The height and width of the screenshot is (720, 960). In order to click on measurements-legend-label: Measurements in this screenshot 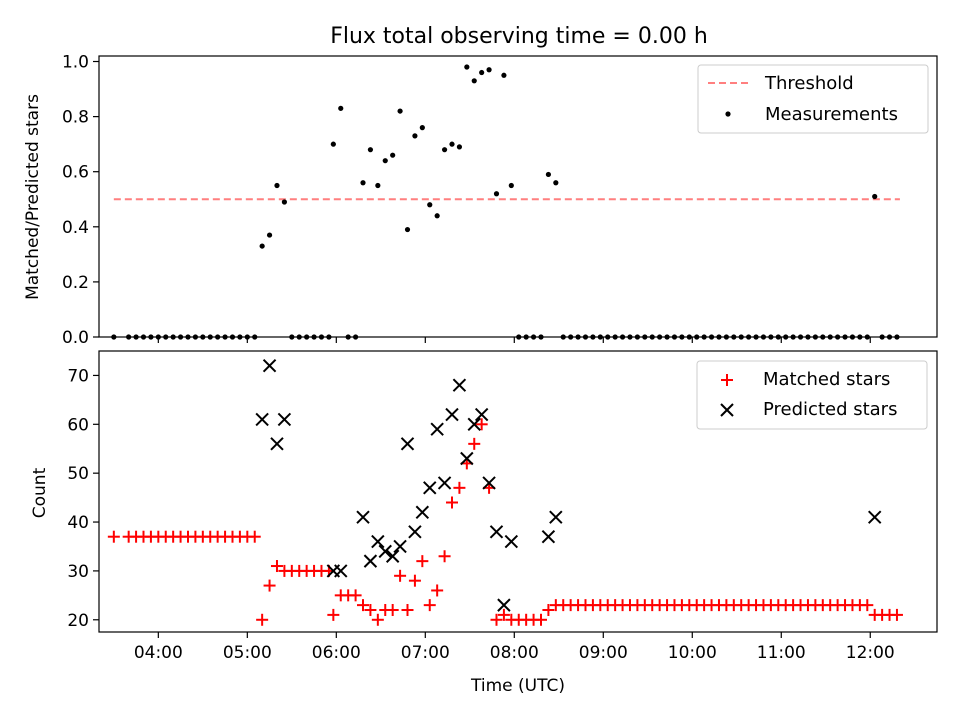, I will do `click(831, 114)`.